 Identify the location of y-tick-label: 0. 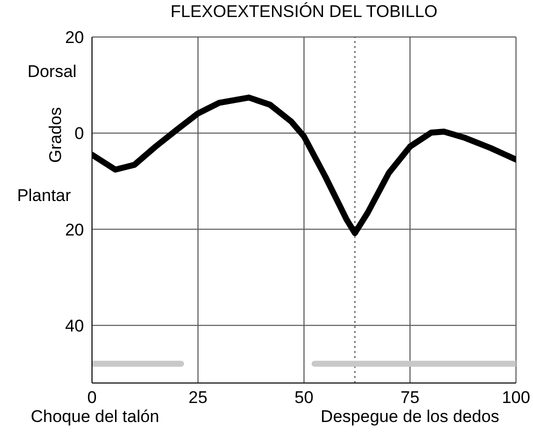
(79, 134).